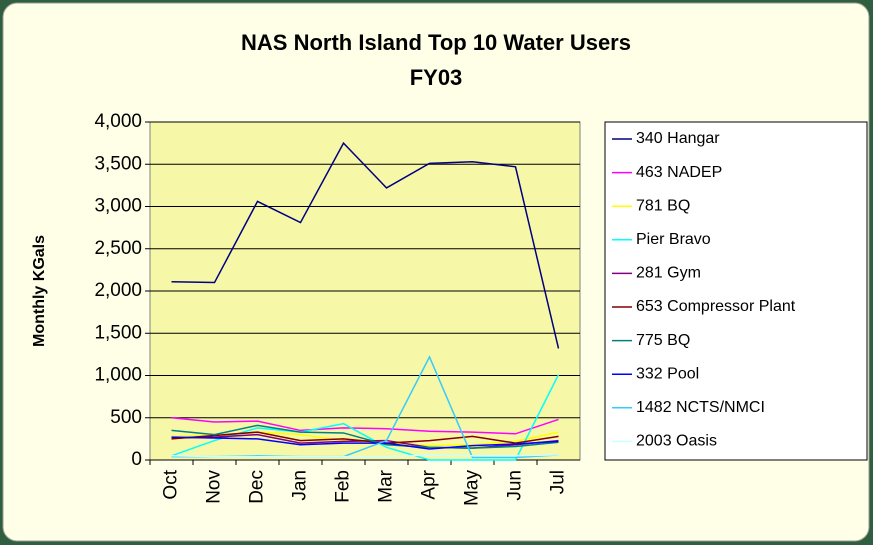  Describe the element at coordinates (472, 488) in the screenshot. I see `x-tick-label: May` at that location.